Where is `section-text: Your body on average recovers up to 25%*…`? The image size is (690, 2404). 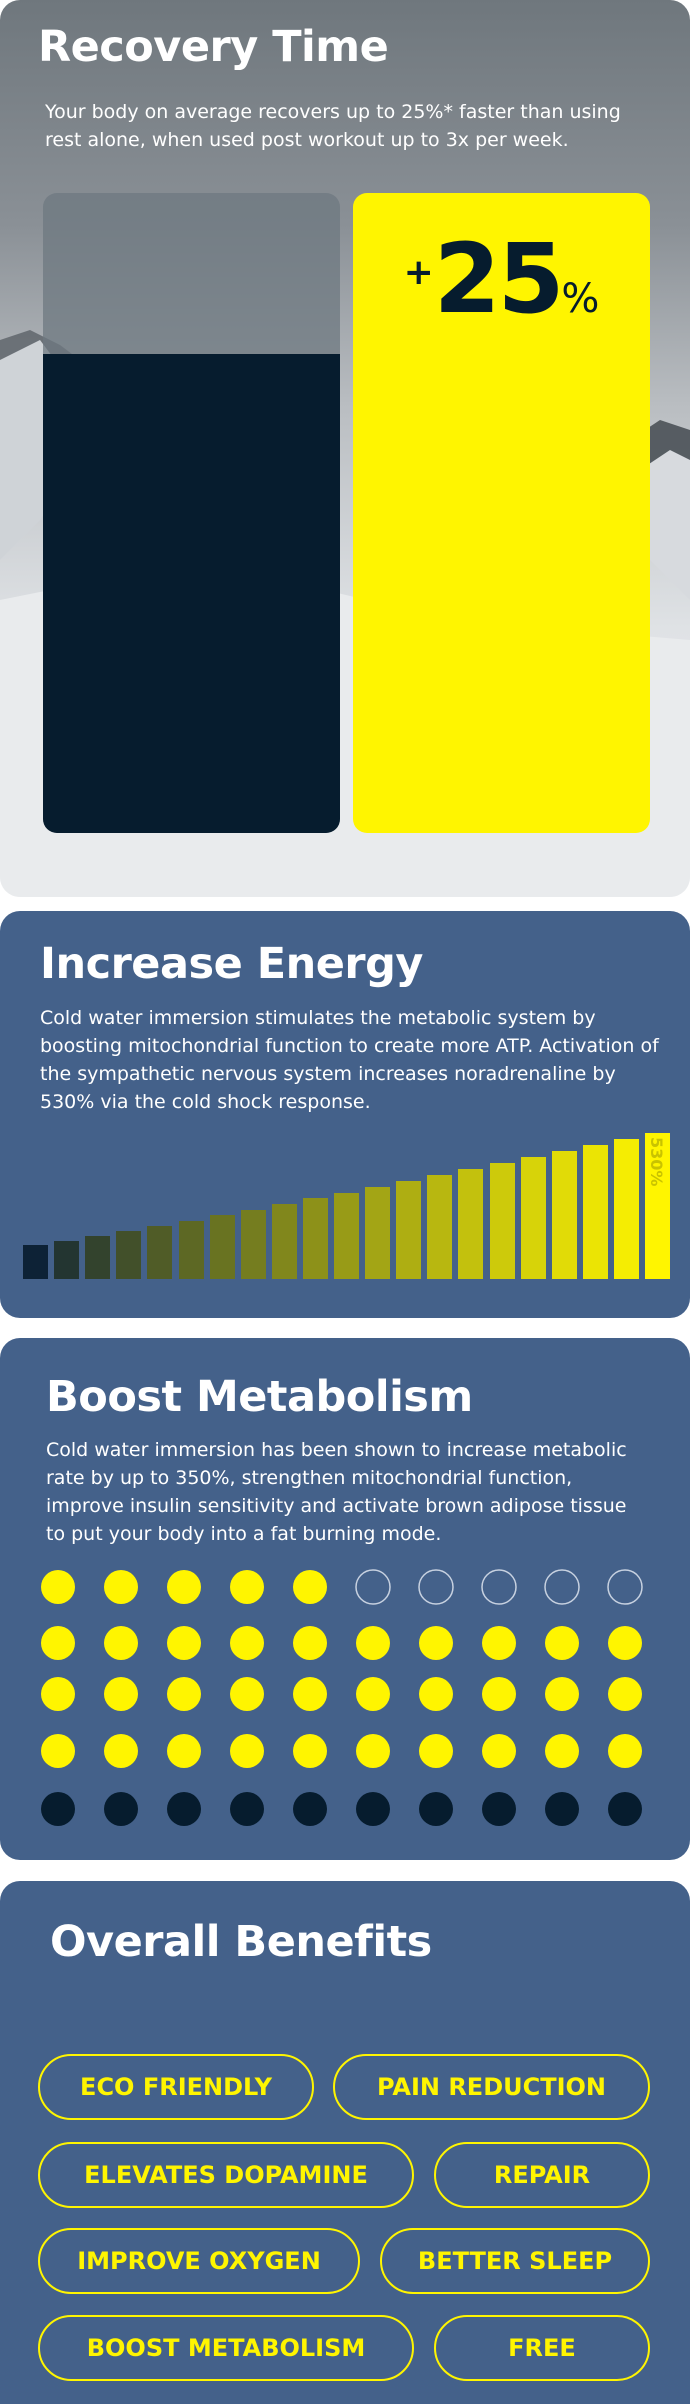 section-text: Your body on average recovers up to 25%*… is located at coordinates (333, 126).